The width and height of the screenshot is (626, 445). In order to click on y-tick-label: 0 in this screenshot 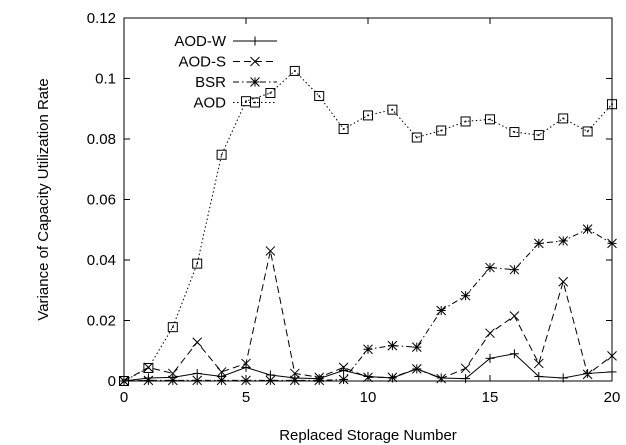, I will do `click(112, 381)`.